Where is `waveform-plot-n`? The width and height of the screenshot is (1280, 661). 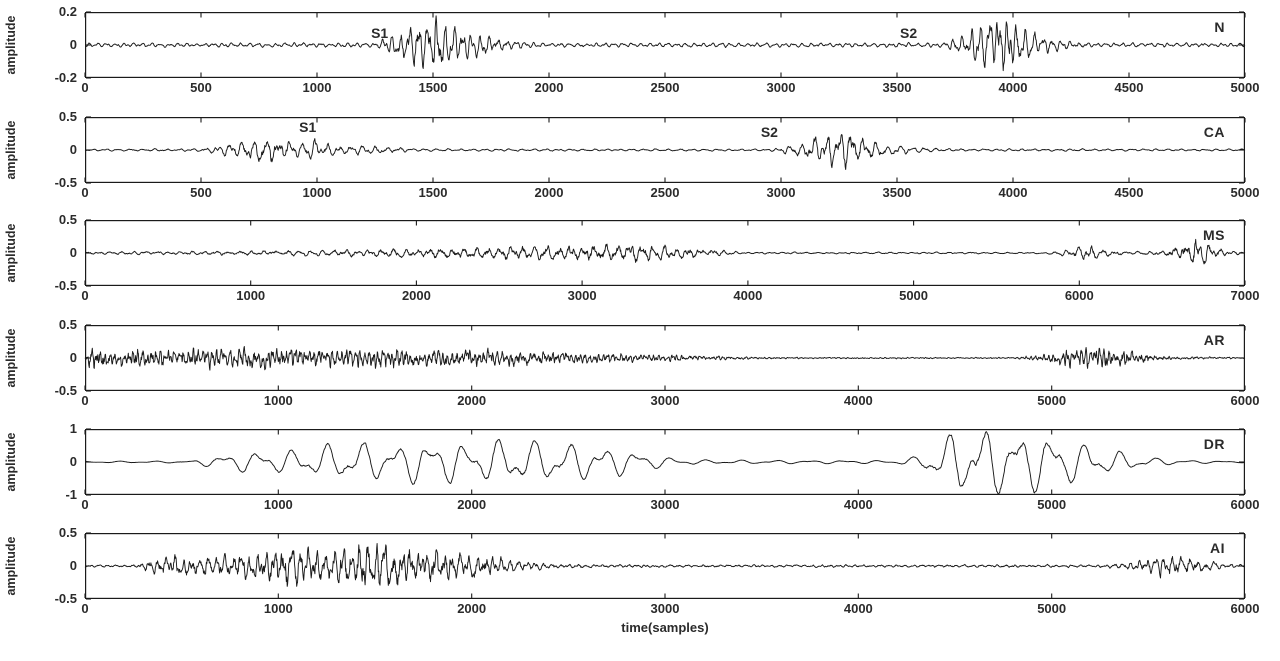
waveform-plot-n is located at coordinates (665, 45).